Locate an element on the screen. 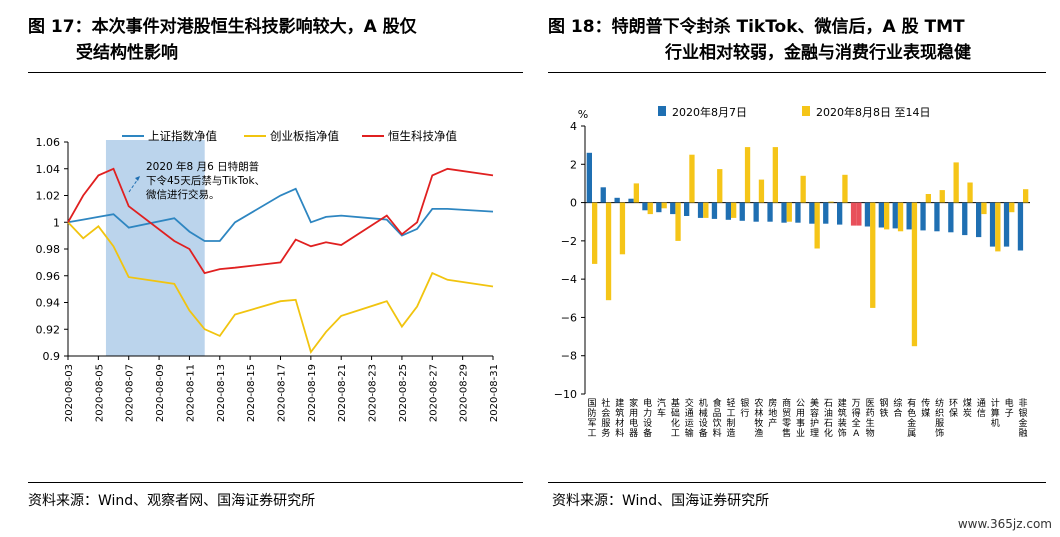  bar-家用电器-1 is located at coordinates (631, 200).